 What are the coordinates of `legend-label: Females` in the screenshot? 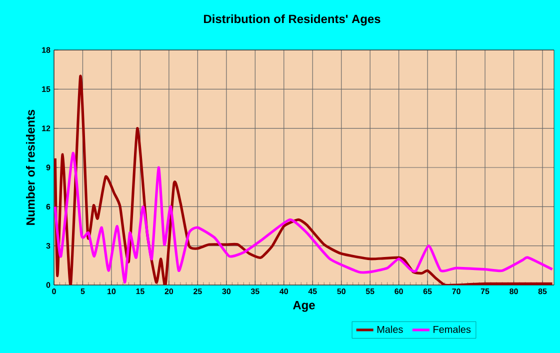 It's located at (452, 329).